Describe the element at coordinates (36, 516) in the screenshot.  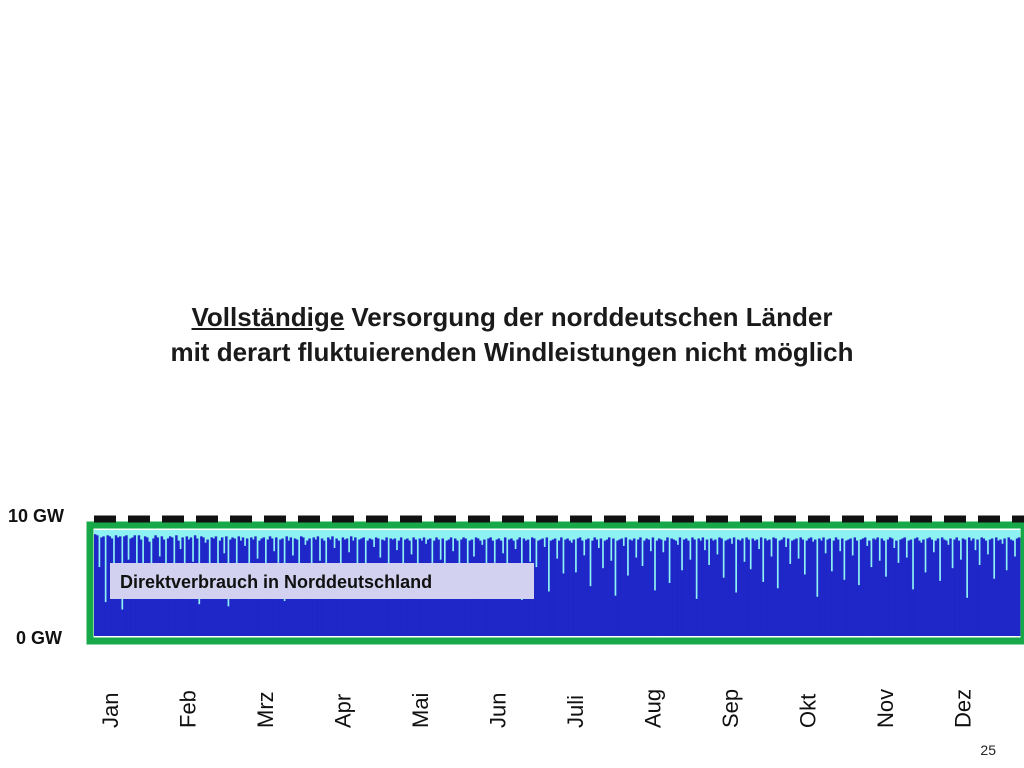
I see `y-tick-label-max: 10 GW` at that location.